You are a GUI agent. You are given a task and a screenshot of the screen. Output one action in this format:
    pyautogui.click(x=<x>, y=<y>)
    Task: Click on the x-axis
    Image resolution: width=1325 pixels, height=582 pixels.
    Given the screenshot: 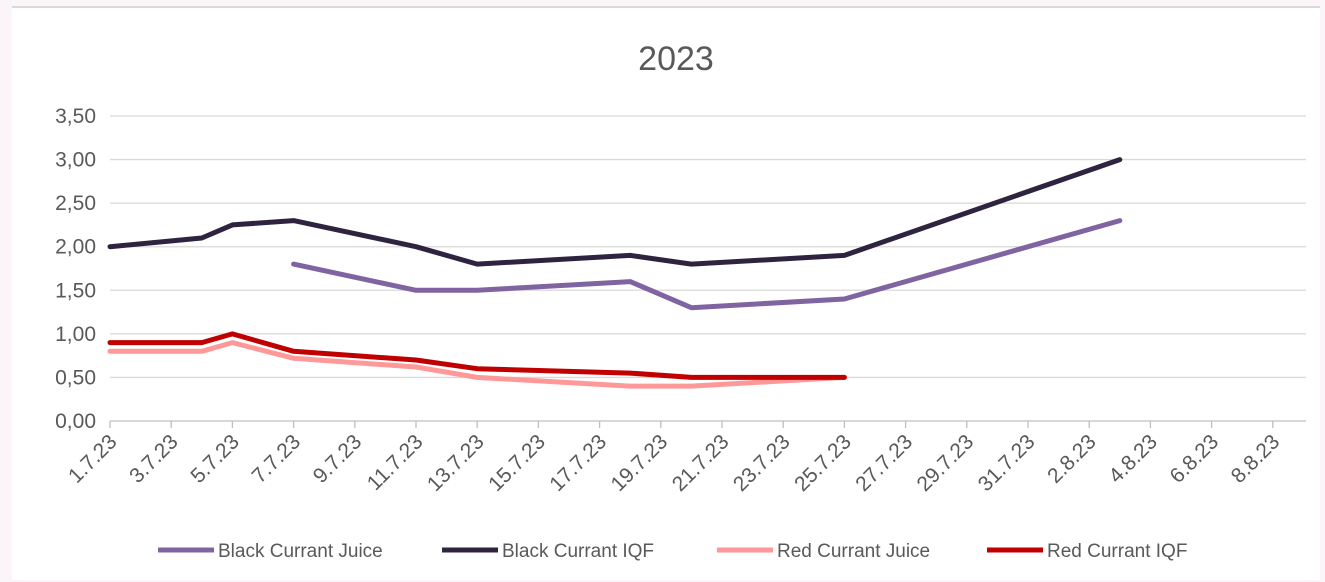 What is the action you would take?
    pyautogui.click(x=707, y=424)
    